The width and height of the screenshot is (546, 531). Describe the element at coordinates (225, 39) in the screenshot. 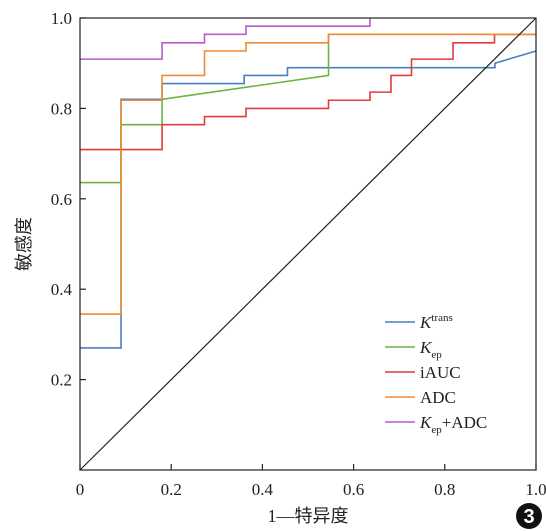

I see `series-line-kep-adc` at that location.